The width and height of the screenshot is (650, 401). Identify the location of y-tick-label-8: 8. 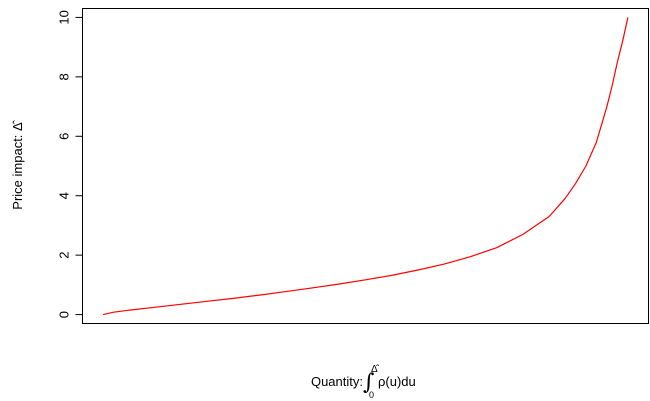
(64, 76).